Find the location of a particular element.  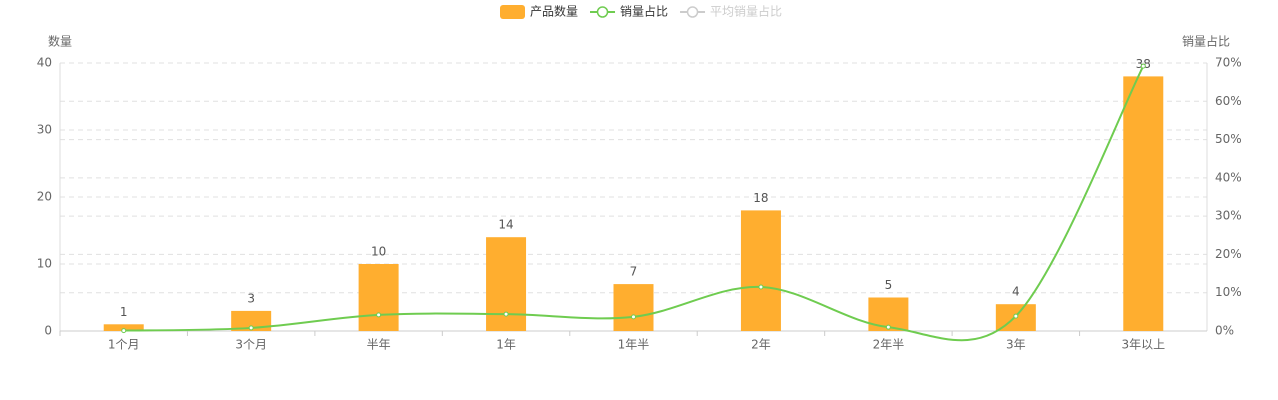

data-label: 3 is located at coordinates (251, 298).